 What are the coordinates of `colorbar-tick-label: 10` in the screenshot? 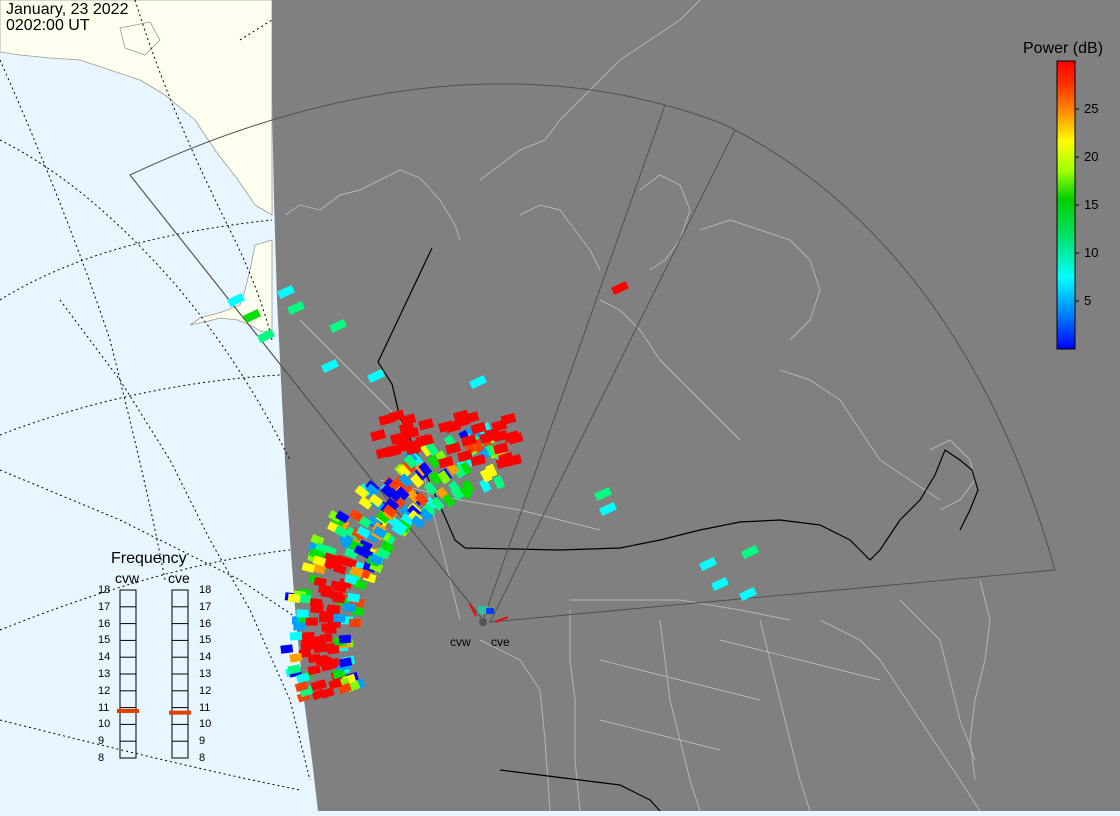 It's located at (1091, 252).